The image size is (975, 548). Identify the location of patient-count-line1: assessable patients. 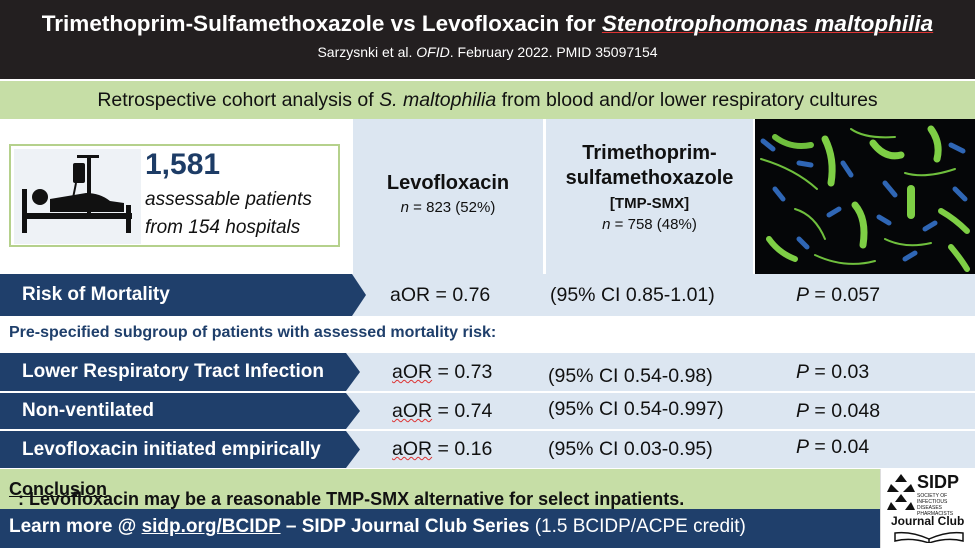
(228, 199).